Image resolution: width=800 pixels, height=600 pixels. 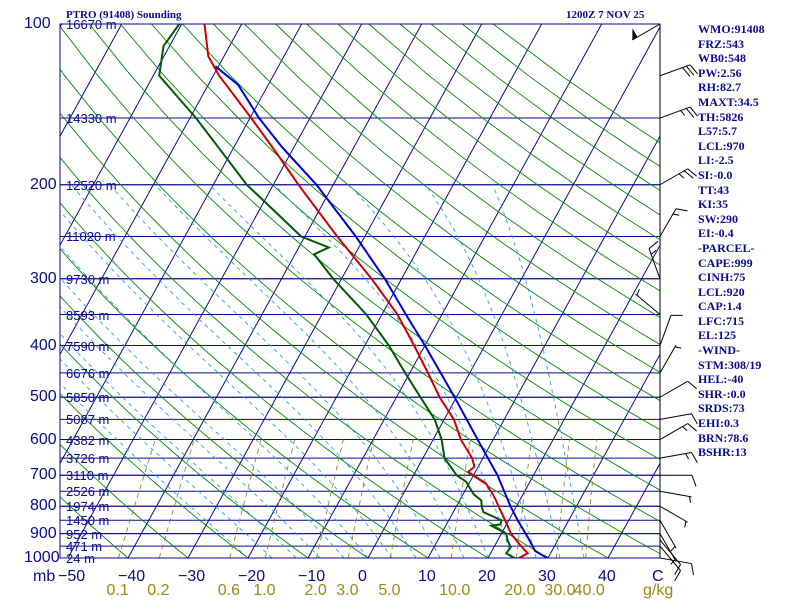 I want to click on dry-adiabat-line, so click(x=154, y=475).